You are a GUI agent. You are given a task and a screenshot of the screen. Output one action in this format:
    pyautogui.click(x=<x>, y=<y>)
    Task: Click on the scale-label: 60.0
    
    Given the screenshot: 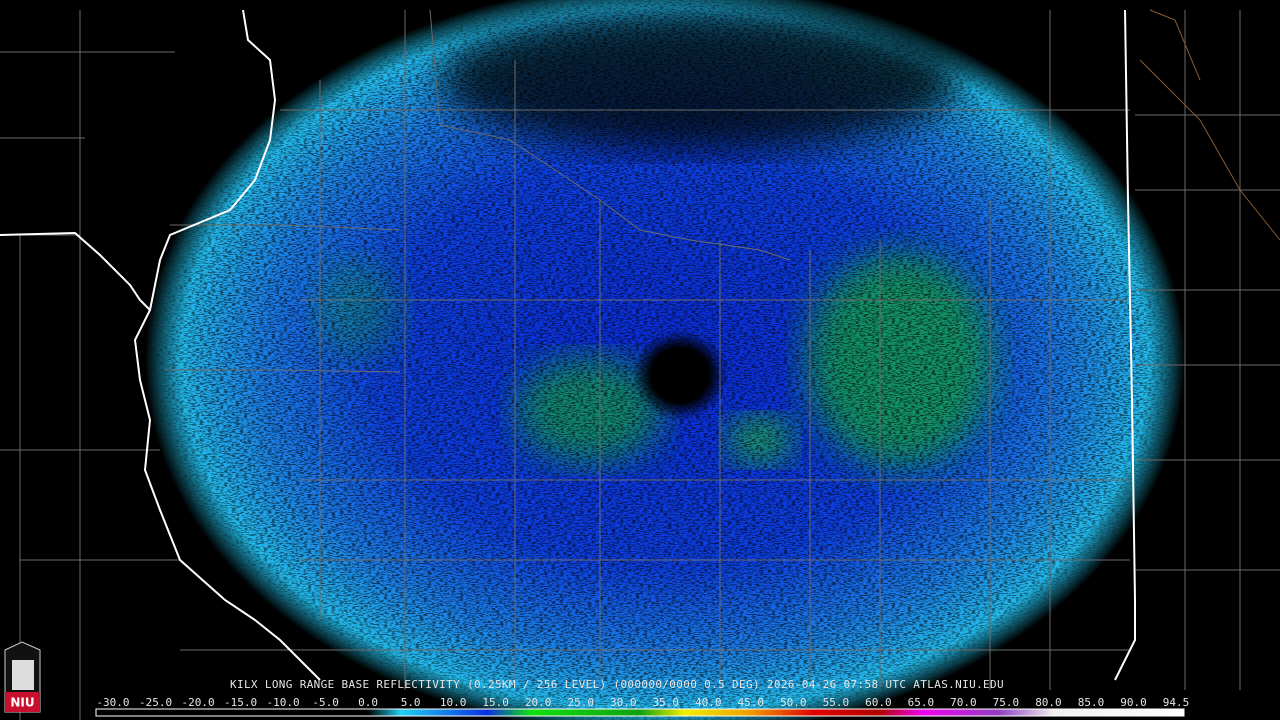 What is the action you would take?
    pyautogui.click(x=878, y=702)
    